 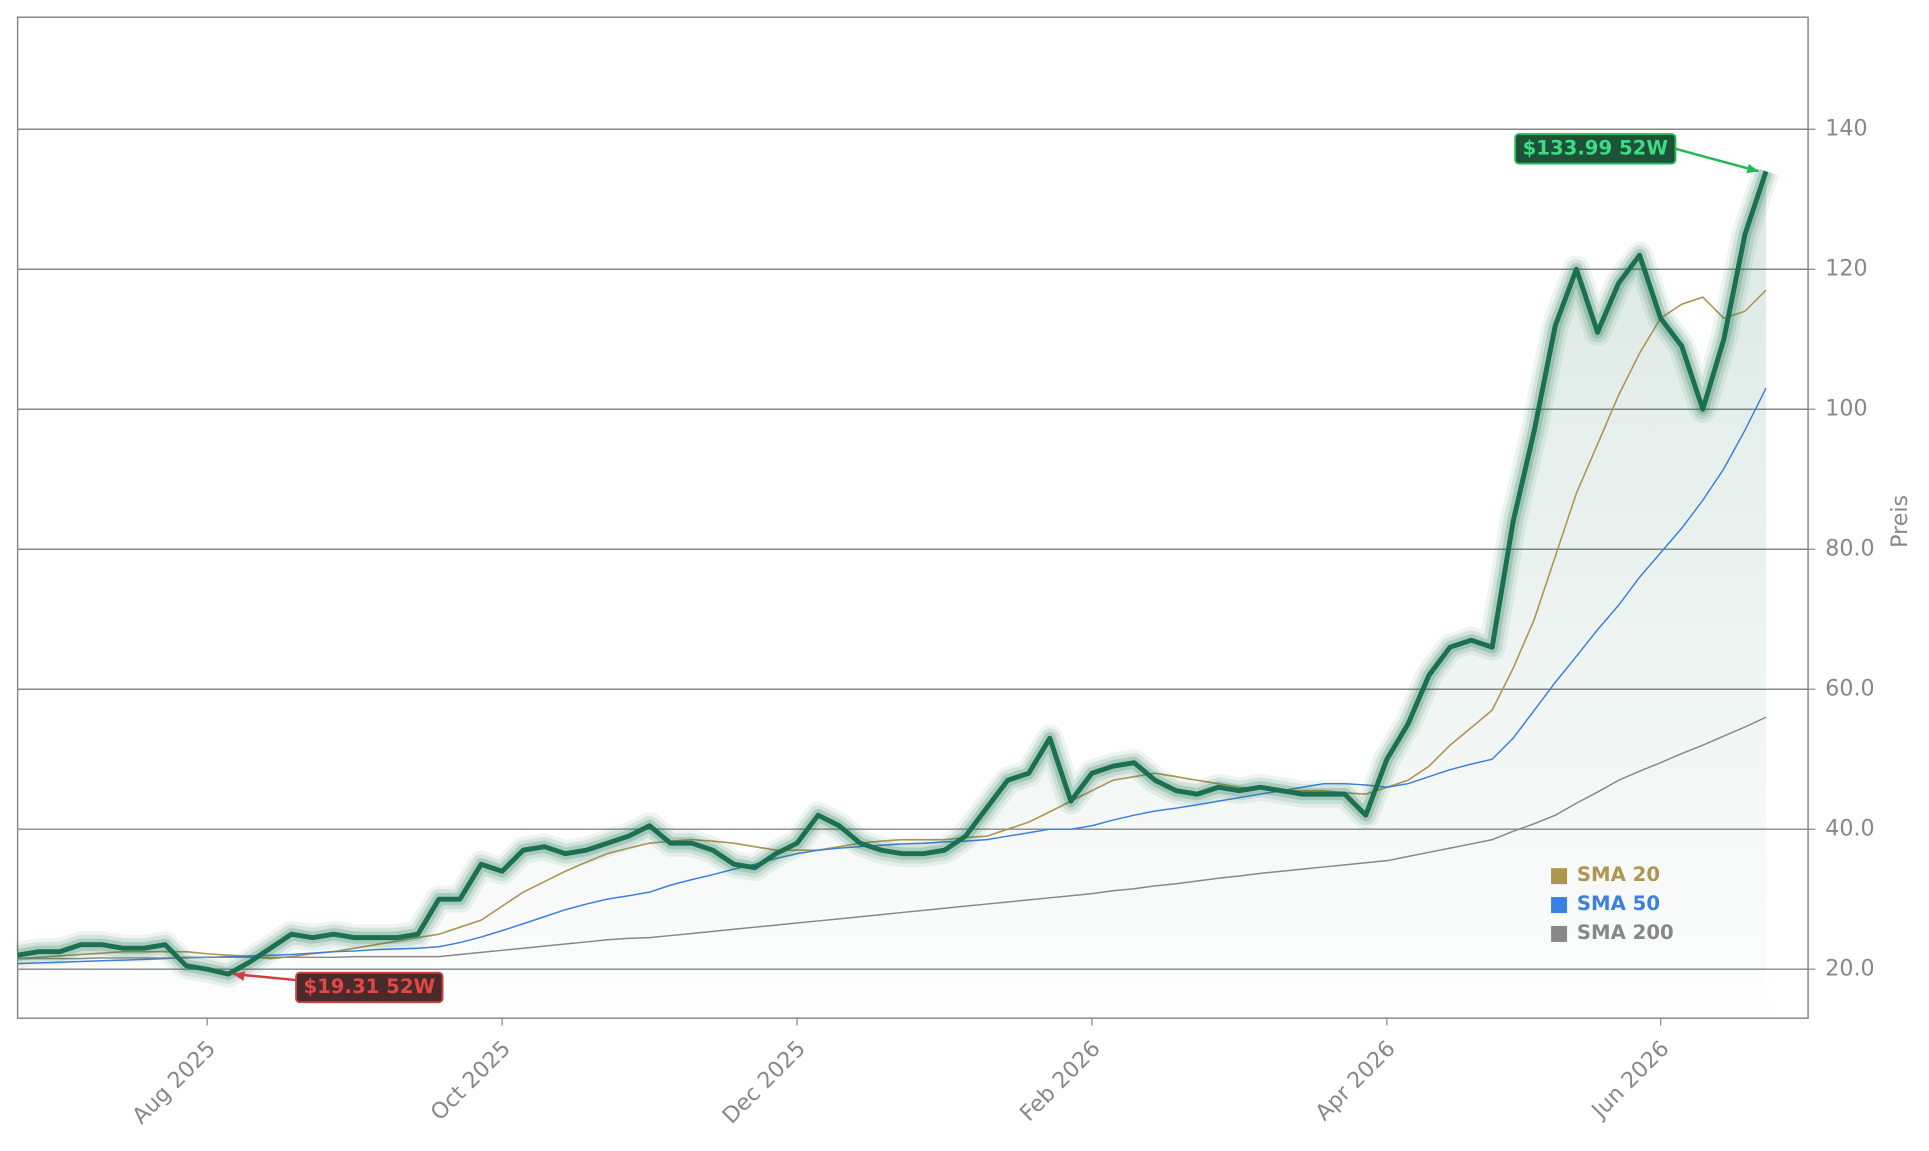 What do you see at coordinates (1060, 1081) in the screenshot?
I see `x-tick-label: Feb 2026` at bounding box center [1060, 1081].